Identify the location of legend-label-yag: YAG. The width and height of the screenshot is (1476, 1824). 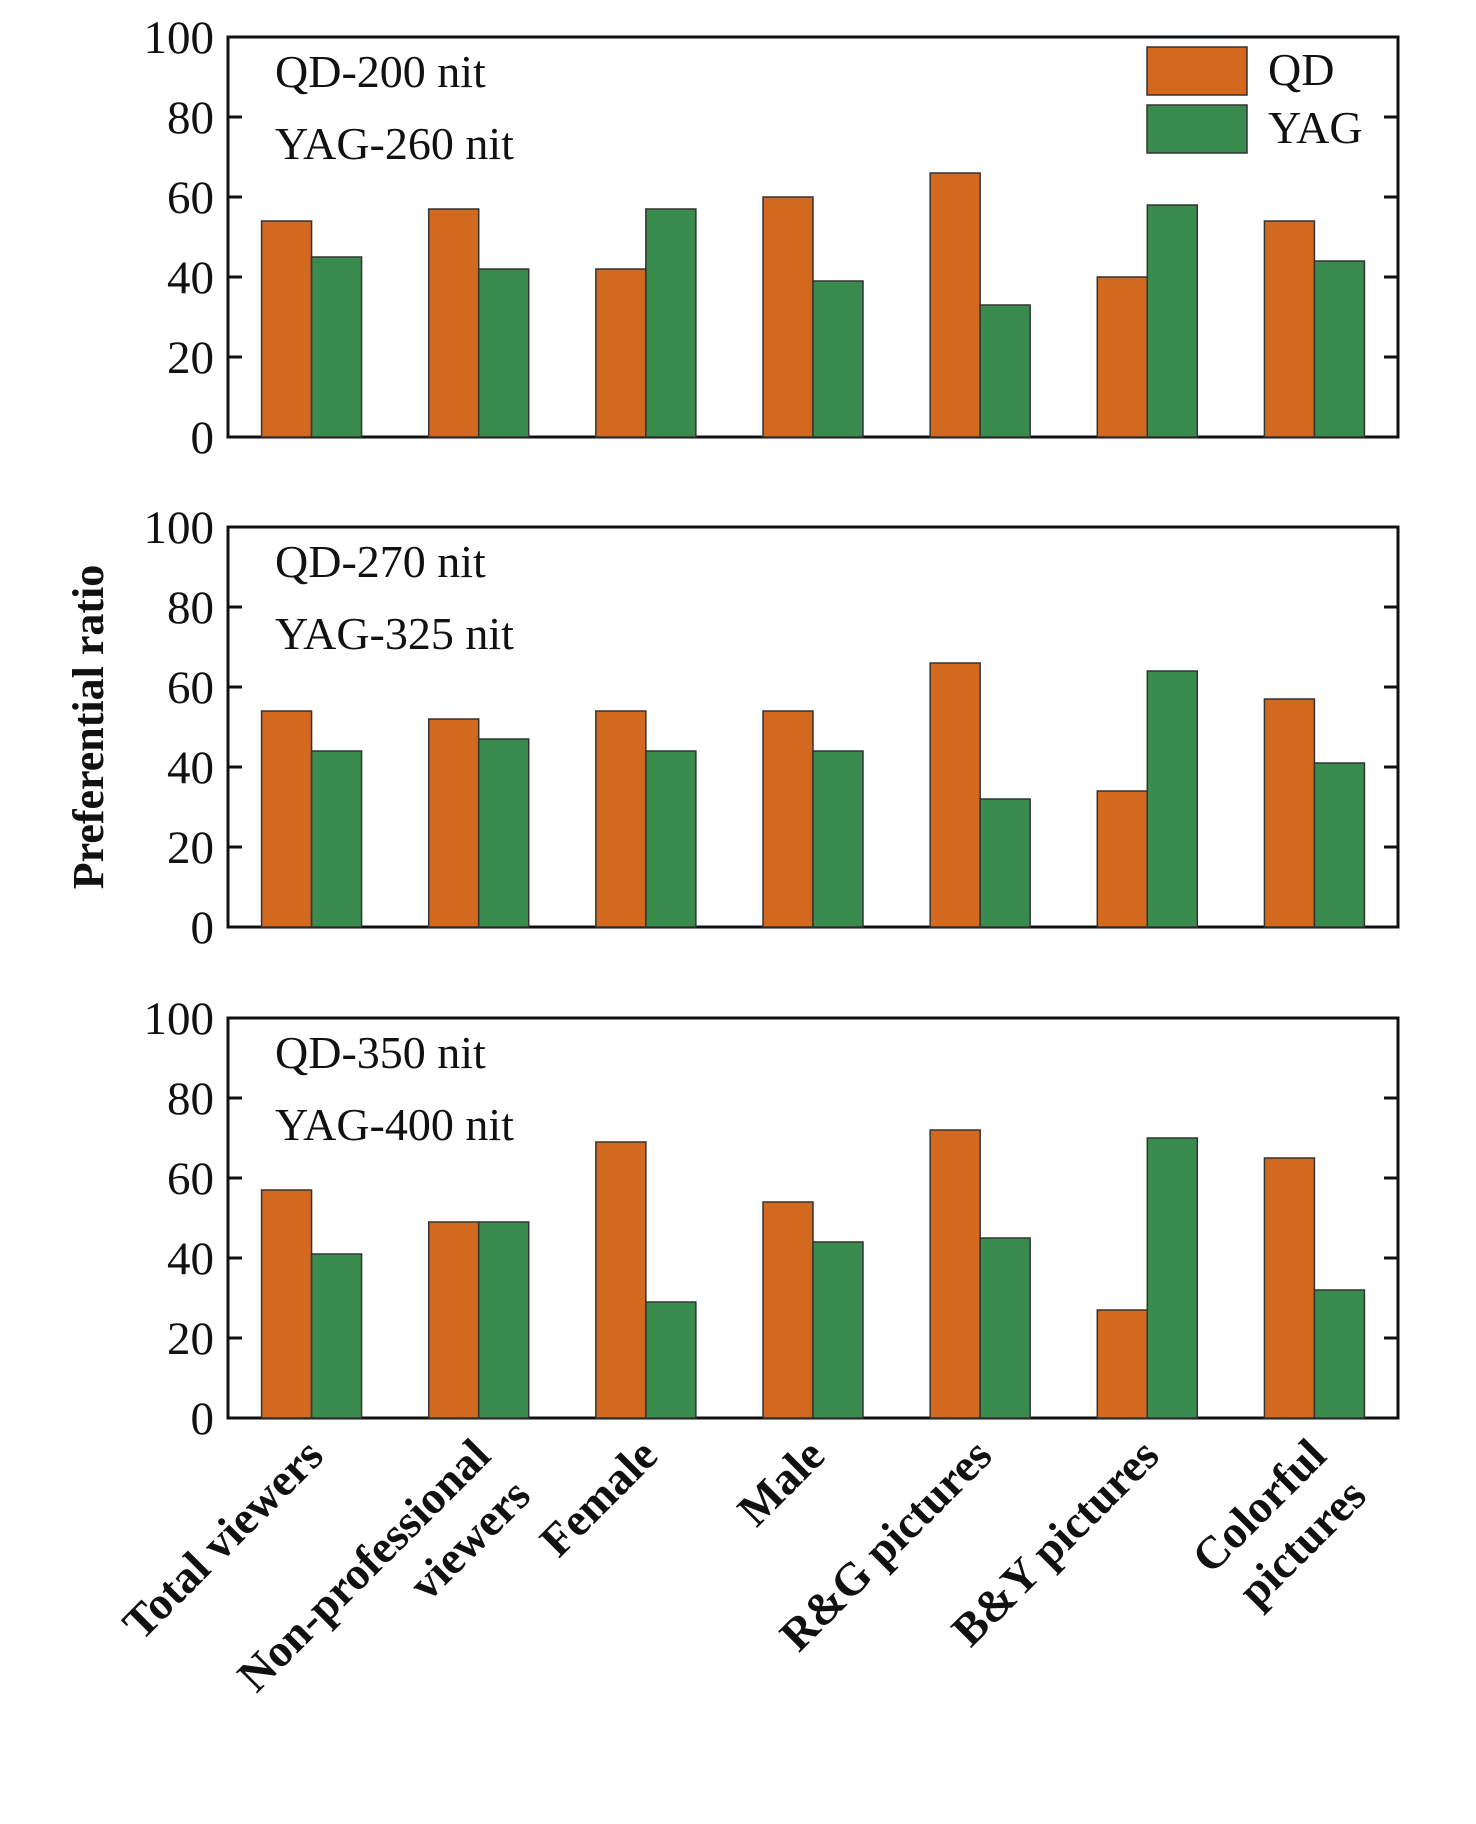
(1315, 127).